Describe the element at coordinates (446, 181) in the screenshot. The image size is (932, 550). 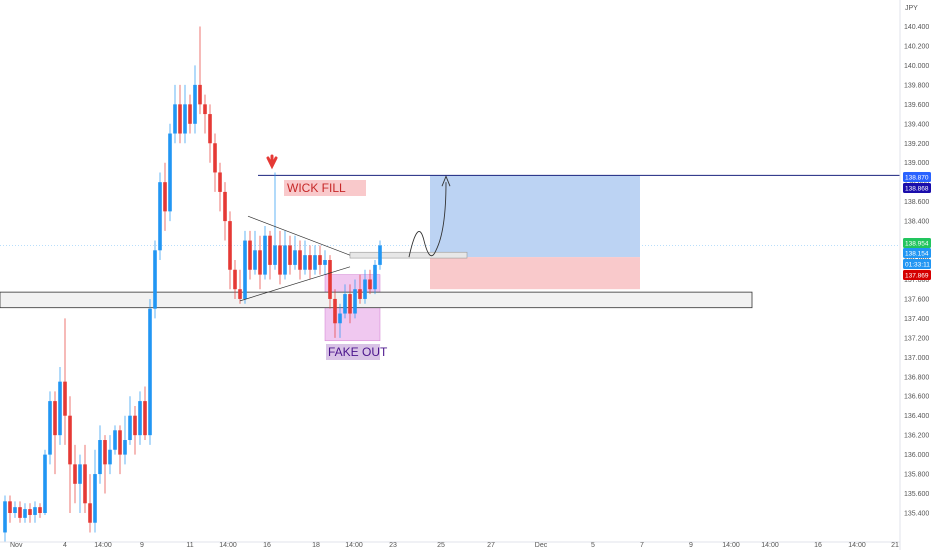
I see `projection-arrowhead` at that location.